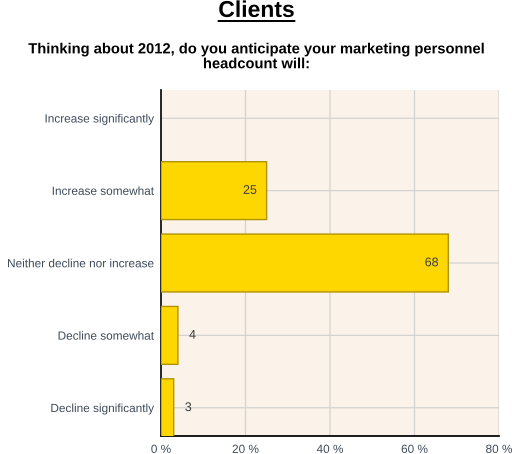 This screenshot has height=454, width=513. Describe the element at coordinates (250, 189) in the screenshot. I see `data-label: 25` at that location.